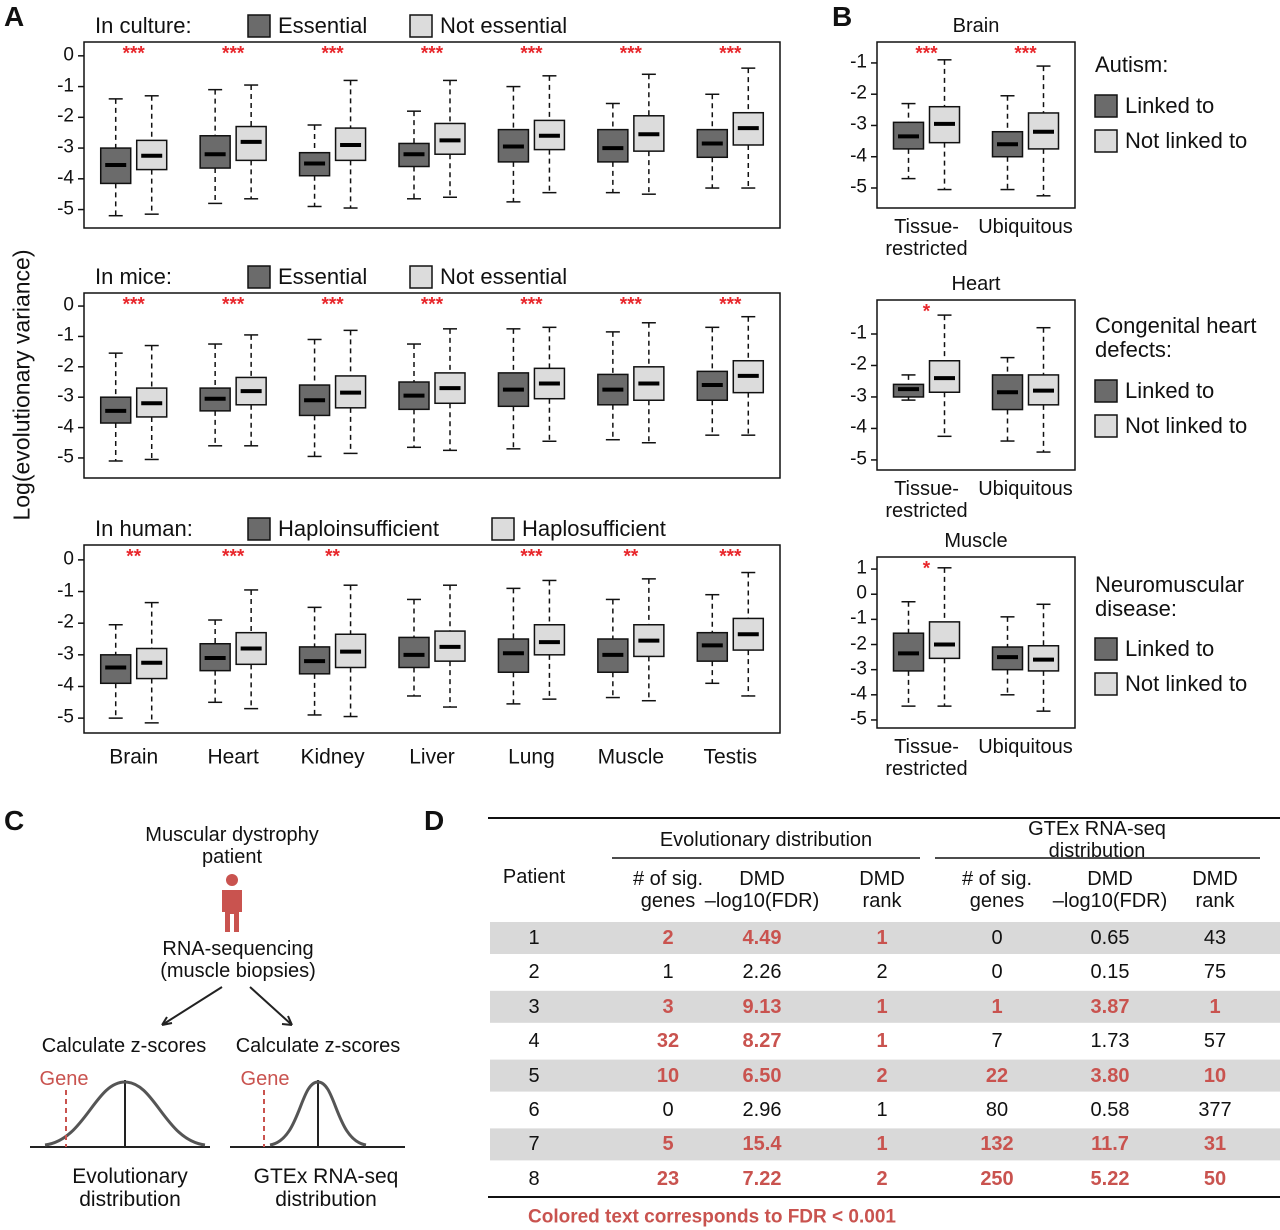 Image resolution: width=1280 pixels, height=1230 pixels. What do you see at coordinates (997, 1110) in the screenshot?
I see `table-cell: 80` at bounding box center [997, 1110].